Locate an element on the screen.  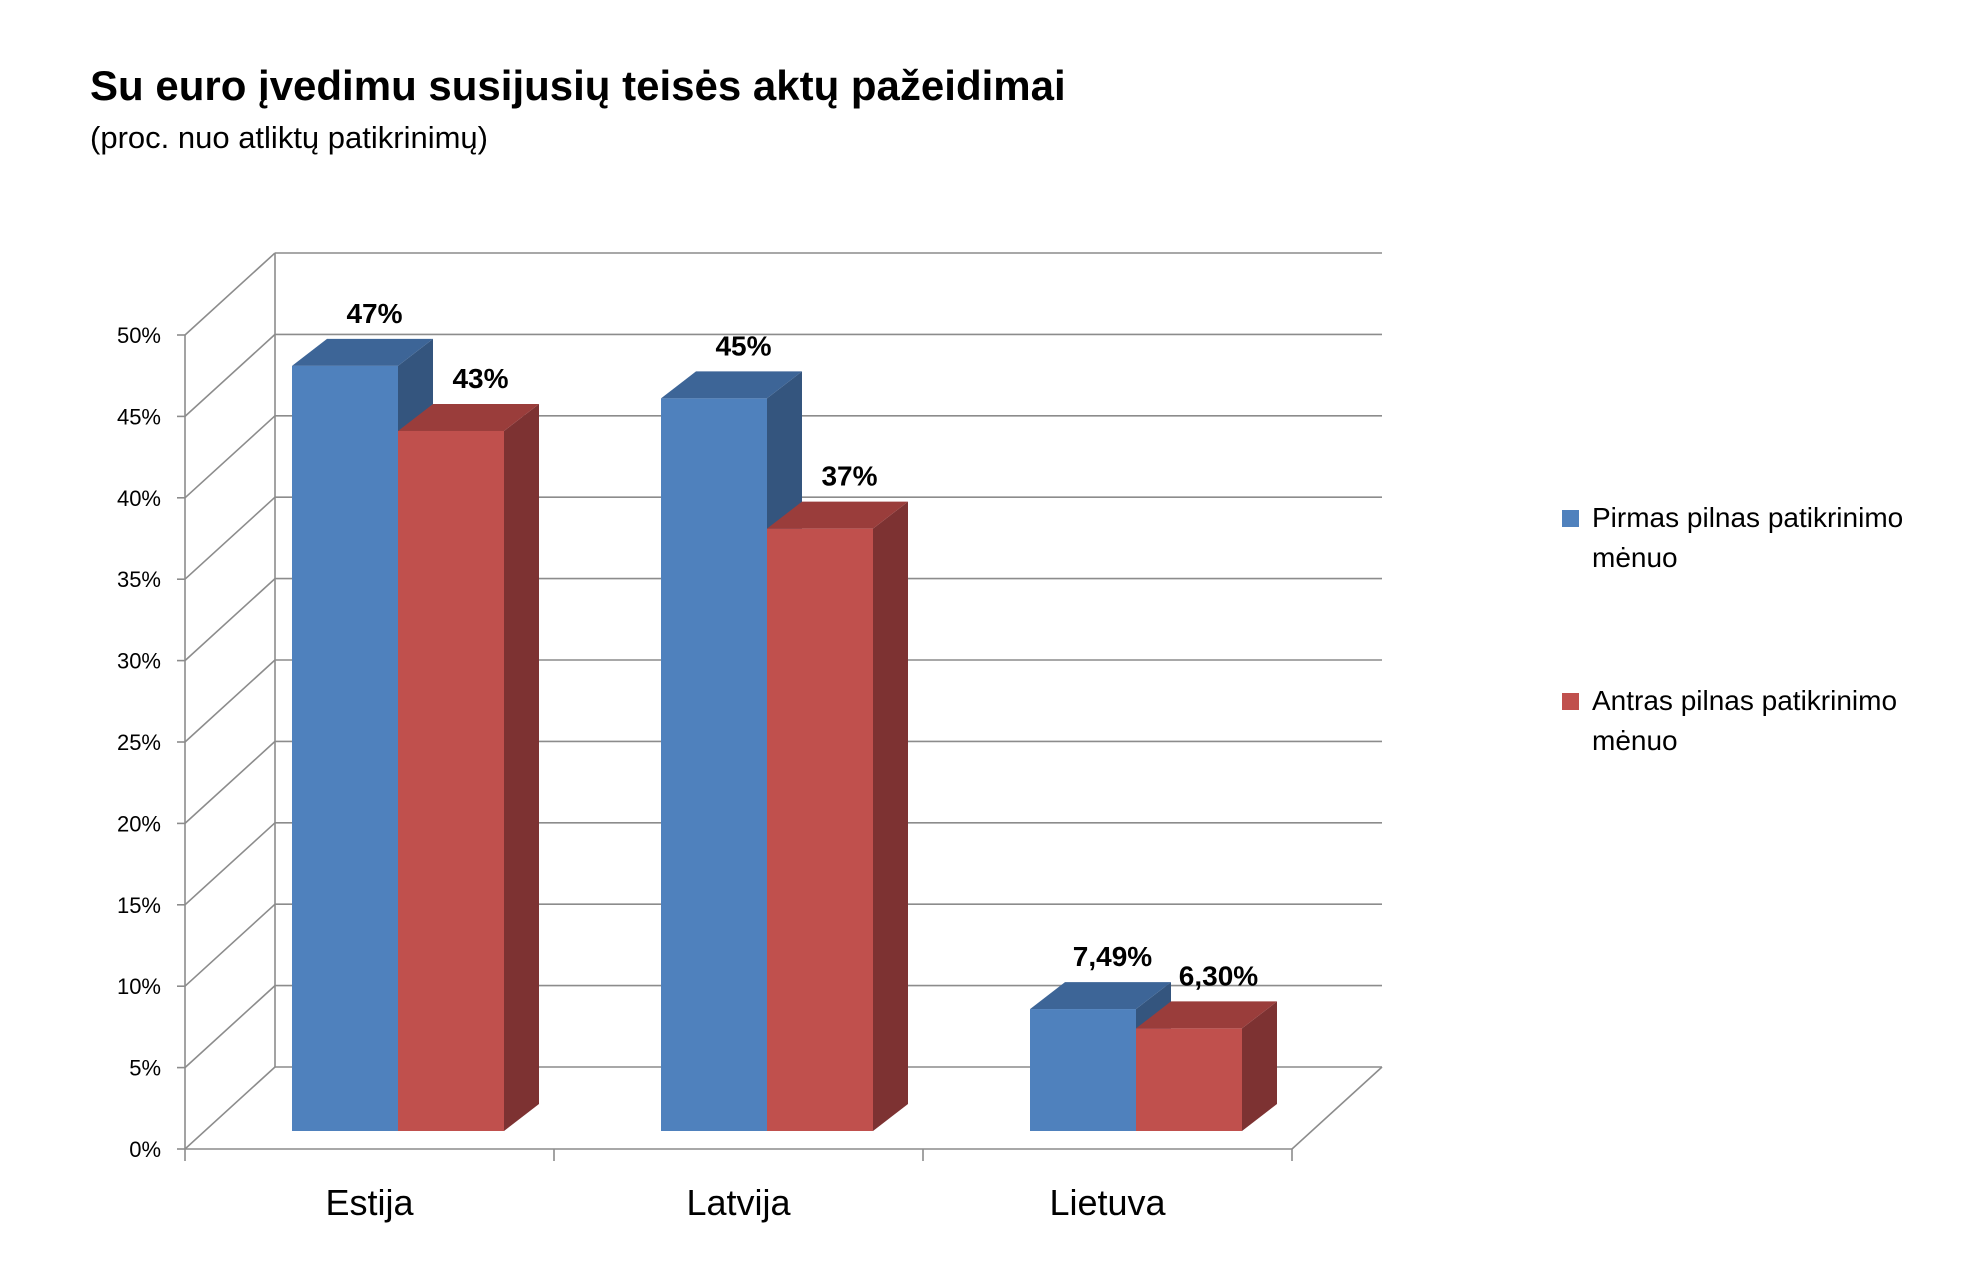
x-tick-label: Estija is located at coordinates (369, 1202).